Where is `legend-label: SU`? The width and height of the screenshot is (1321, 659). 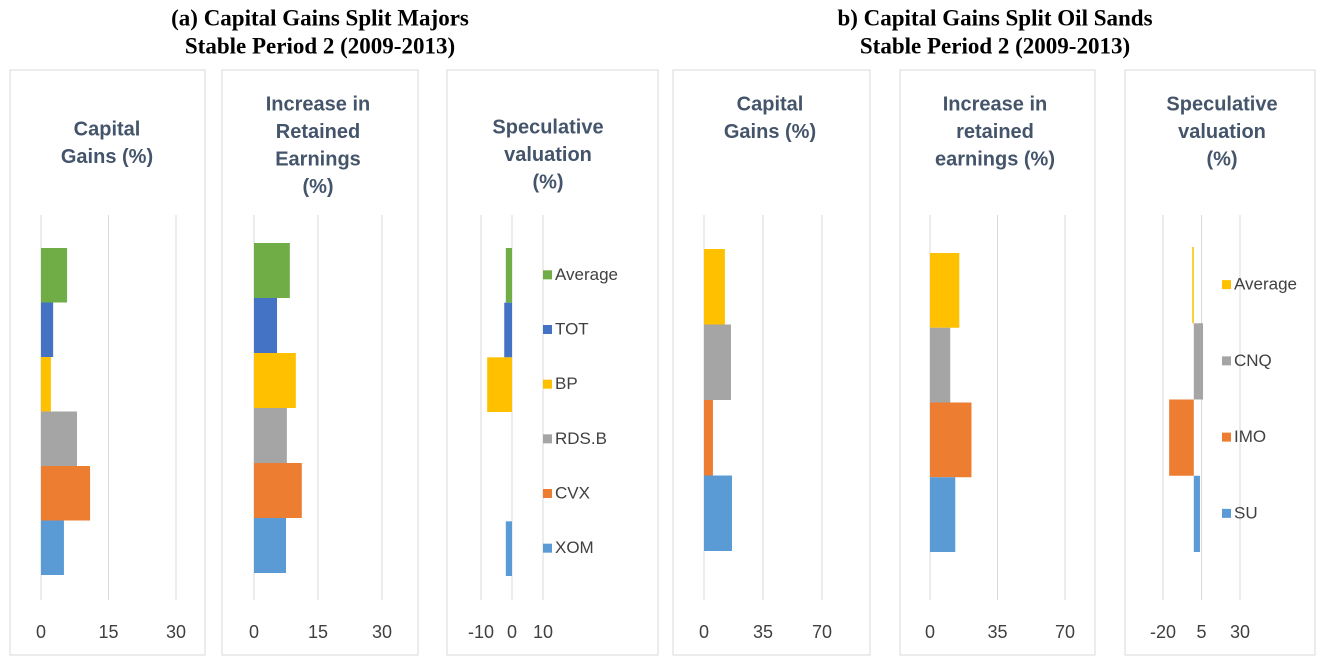 legend-label: SU is located at coordinates (1246, 512).